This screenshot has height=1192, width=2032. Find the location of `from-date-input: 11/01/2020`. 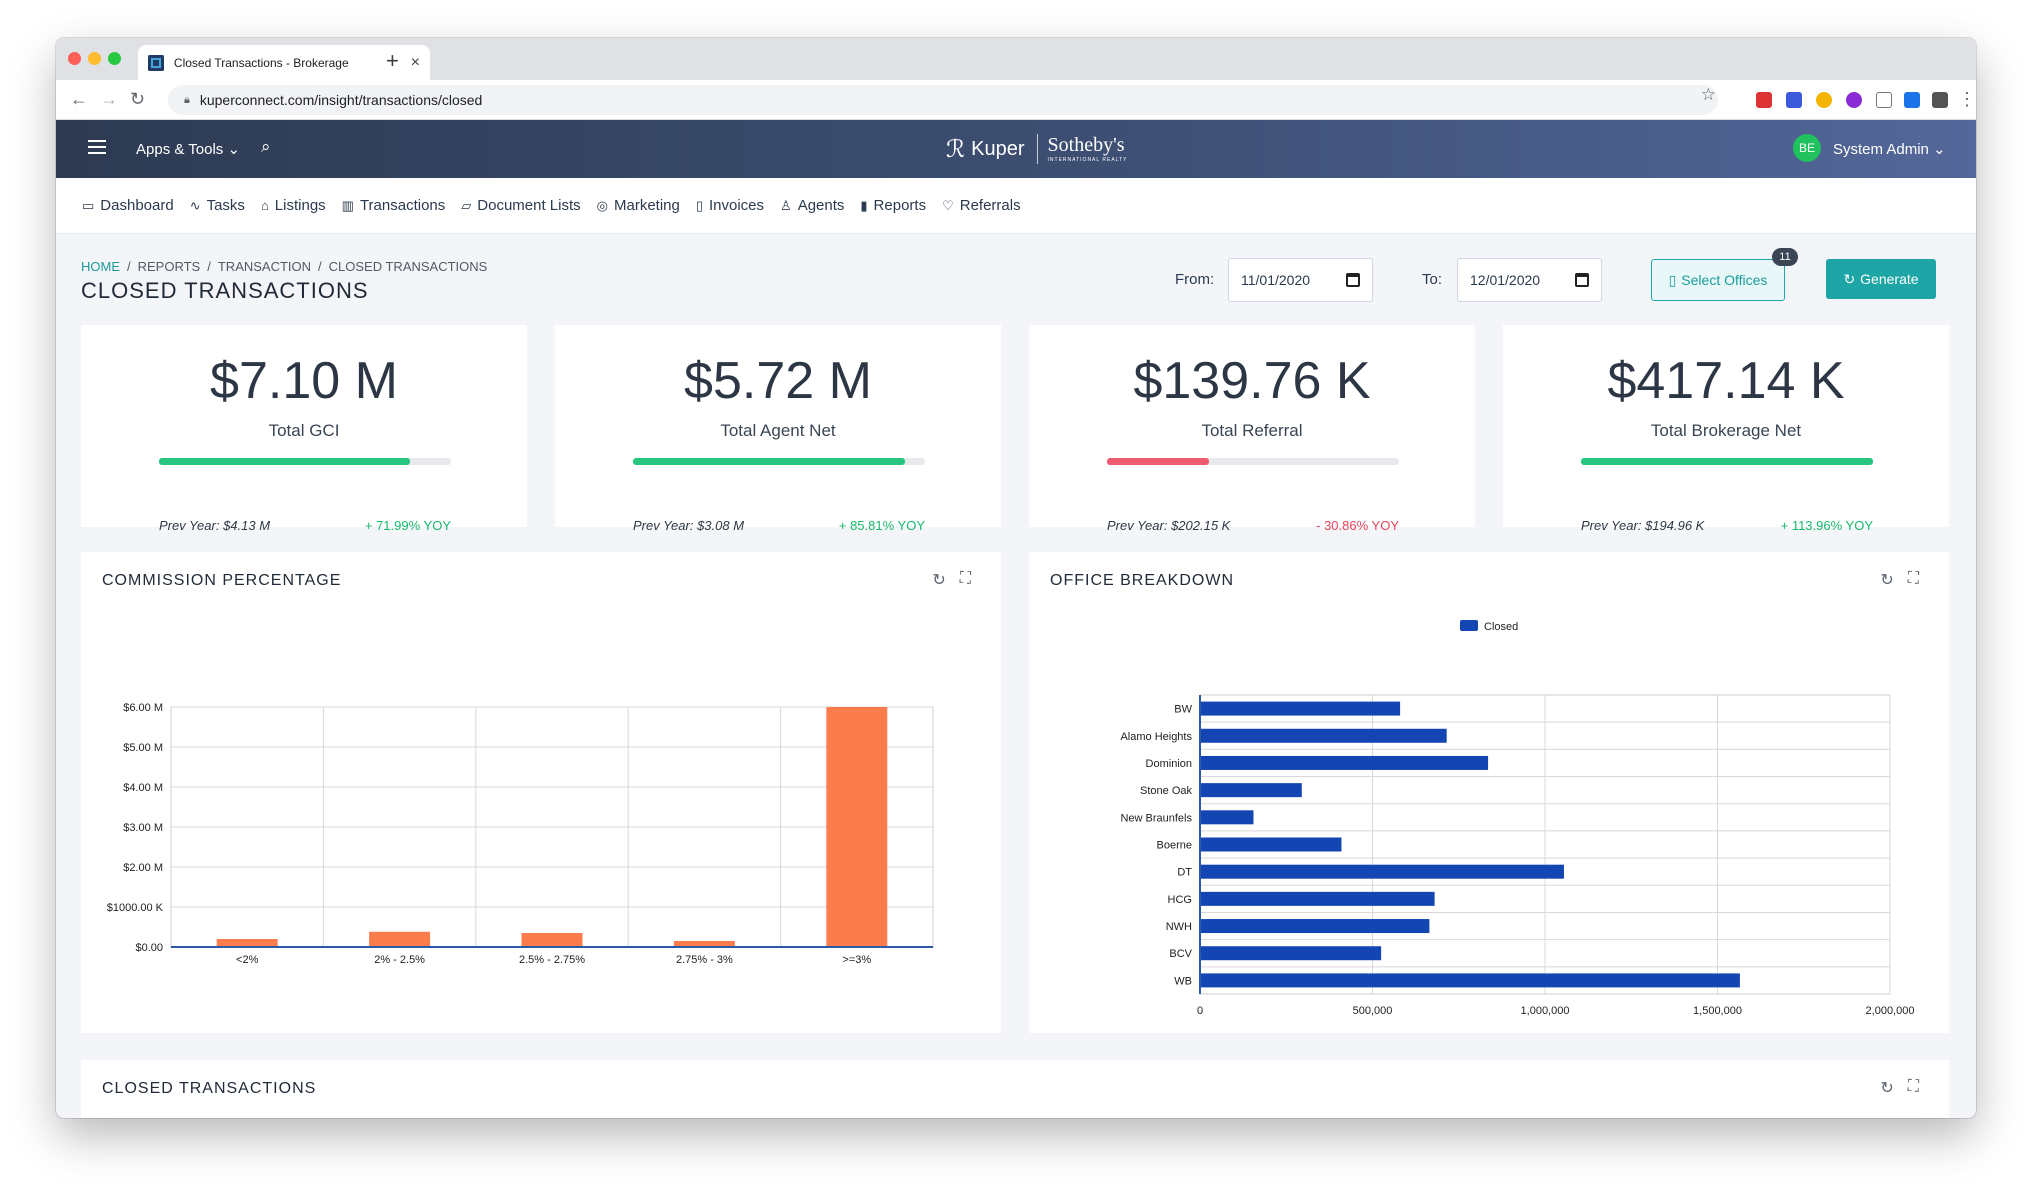

from-date-input: 11/01/2020 is located at coordinates (1300, 280).